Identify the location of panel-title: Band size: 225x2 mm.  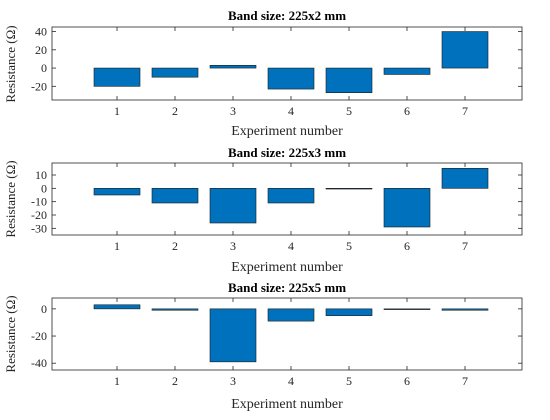
(287, 15).